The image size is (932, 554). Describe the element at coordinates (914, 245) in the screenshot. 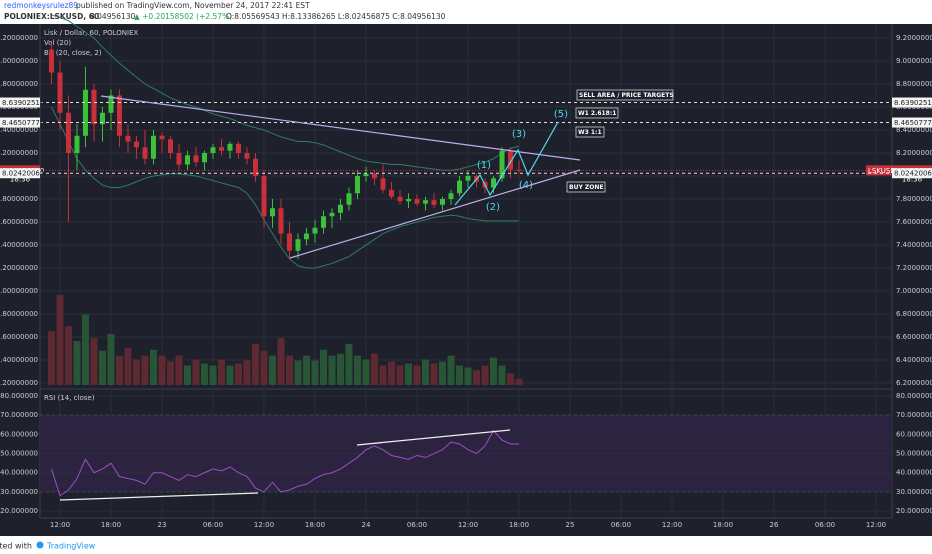

I see `y-tick-label: 7.40000000` at that location.